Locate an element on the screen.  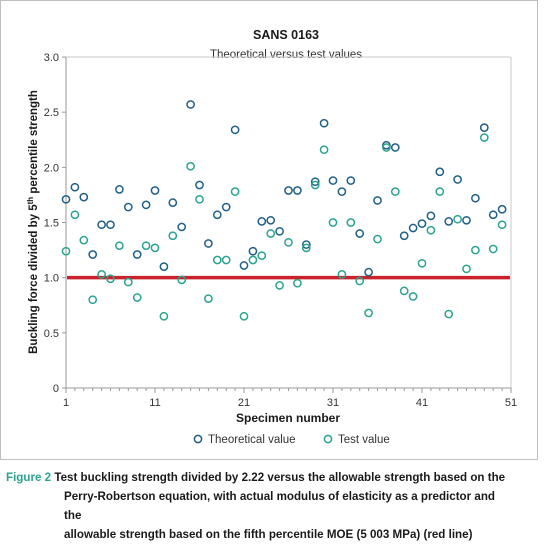
x-tick-label: 51 is located at coordinates (511, 403).